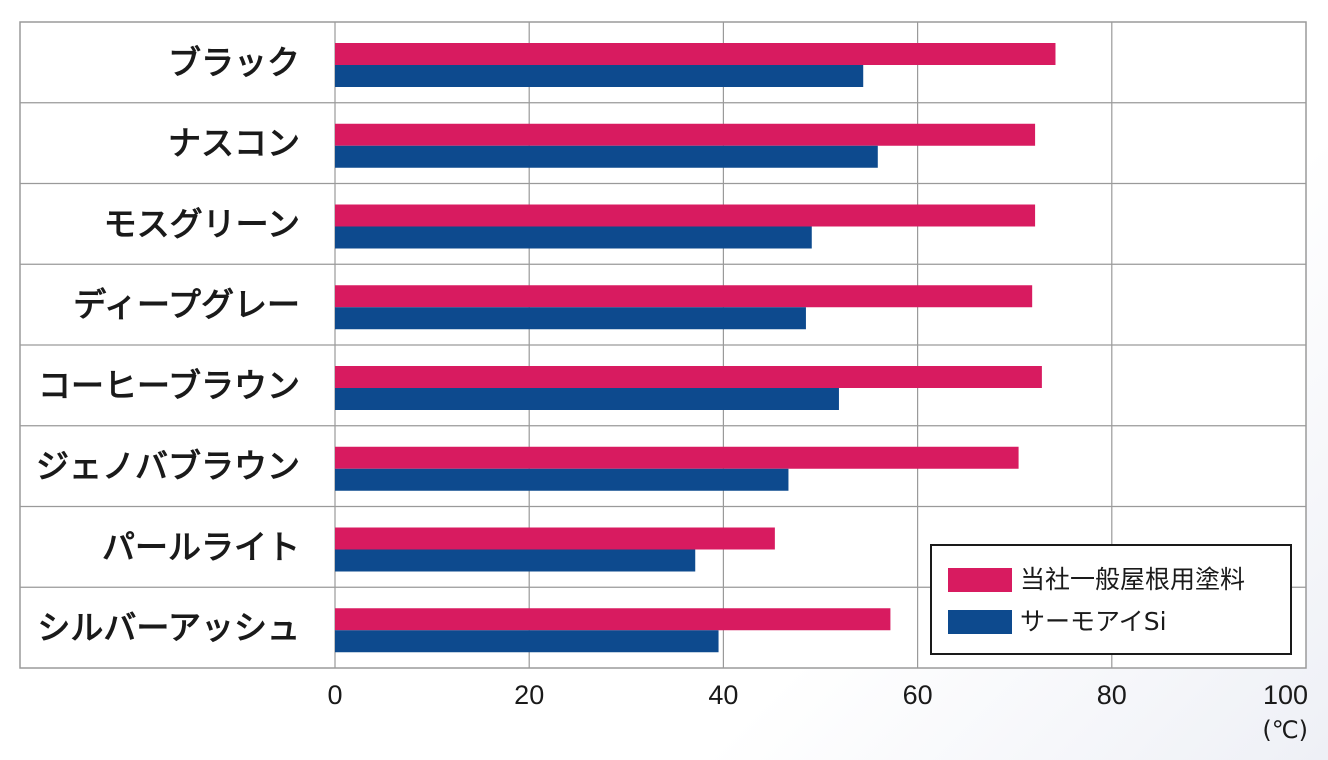  What do you see at coordinates (169, 385) in the screenshot?
I see `category-label: コーヒーブラウン` at bounding box center [169, 385].